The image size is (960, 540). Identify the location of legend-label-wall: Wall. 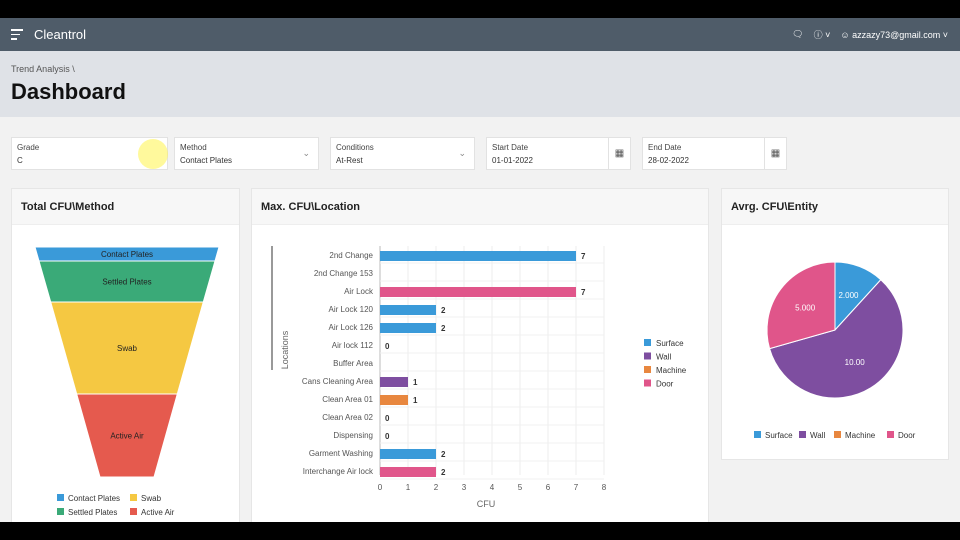
(817, 435).